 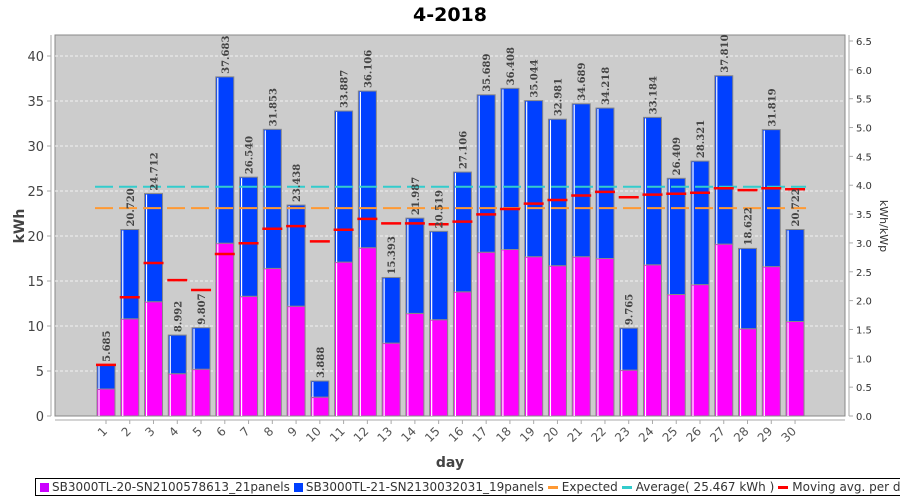 What do you see at coordinates (313, 434) in the screenshot?
I see `x-tick-label: 10` at bounding box center [313, 434].